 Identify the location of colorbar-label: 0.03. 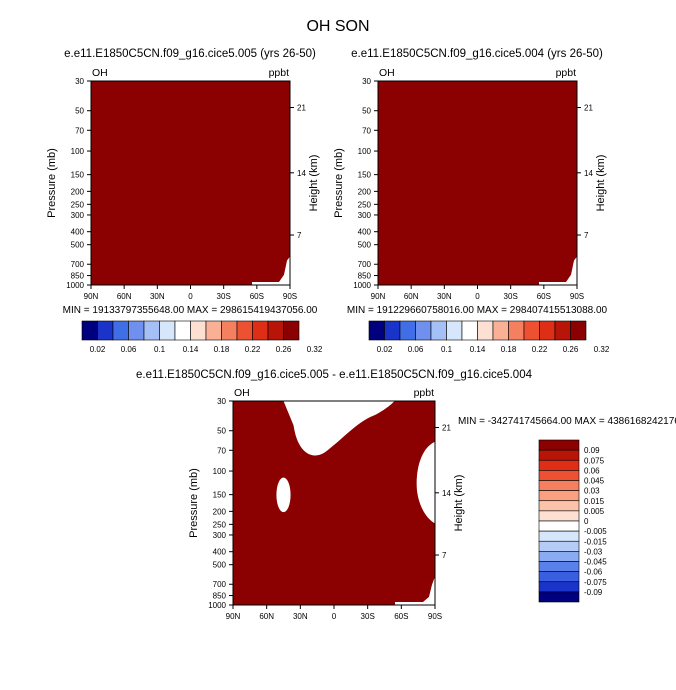
(592, 491).